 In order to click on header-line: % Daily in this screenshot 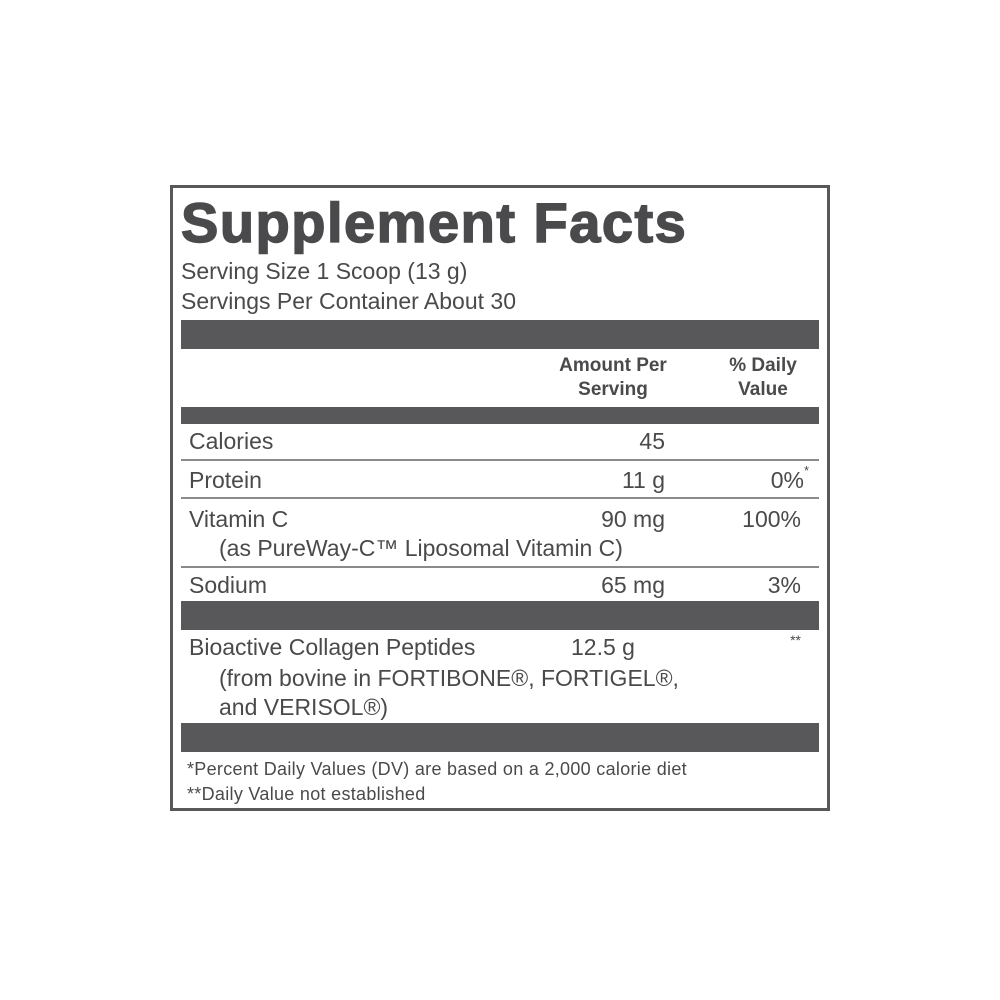, I will do `click(763, 365)`.